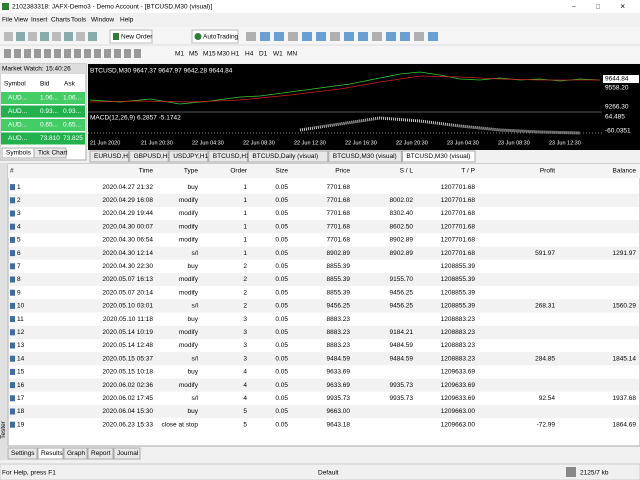 The image size is (640, 480). I want to click on timeframe-button: M5, so click(193, 54).